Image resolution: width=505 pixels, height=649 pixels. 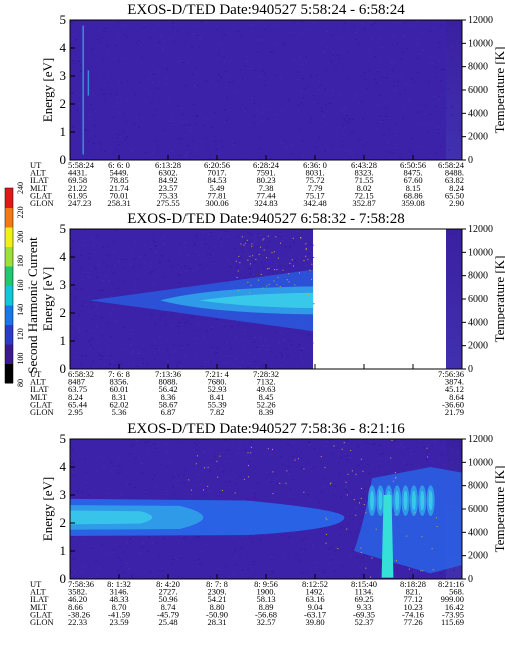 I want to click on colorbar-tick-label: 160, so click(x=20, y=286).